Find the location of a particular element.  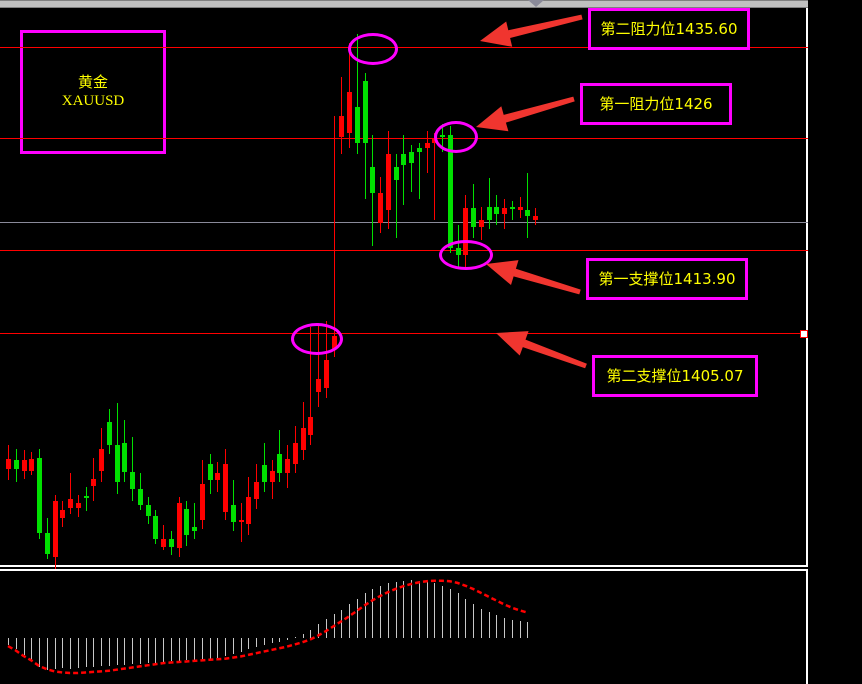

highlight-ellipse-support1-test is located at coordinates (466, 255).